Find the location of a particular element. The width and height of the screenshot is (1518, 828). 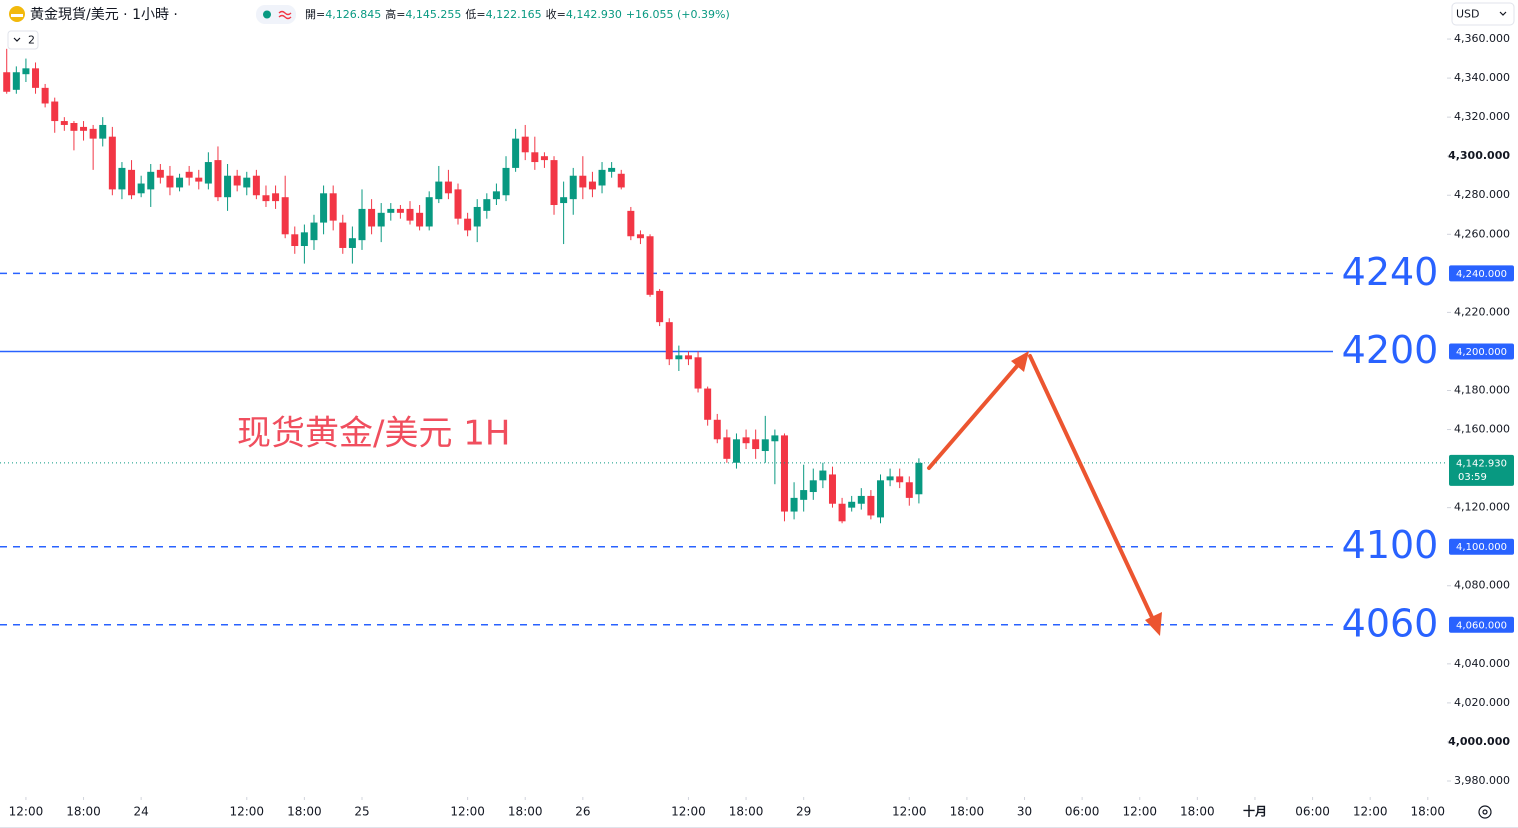

y-tick-label: 4,040.000 is located at coordinates (1482, 663).